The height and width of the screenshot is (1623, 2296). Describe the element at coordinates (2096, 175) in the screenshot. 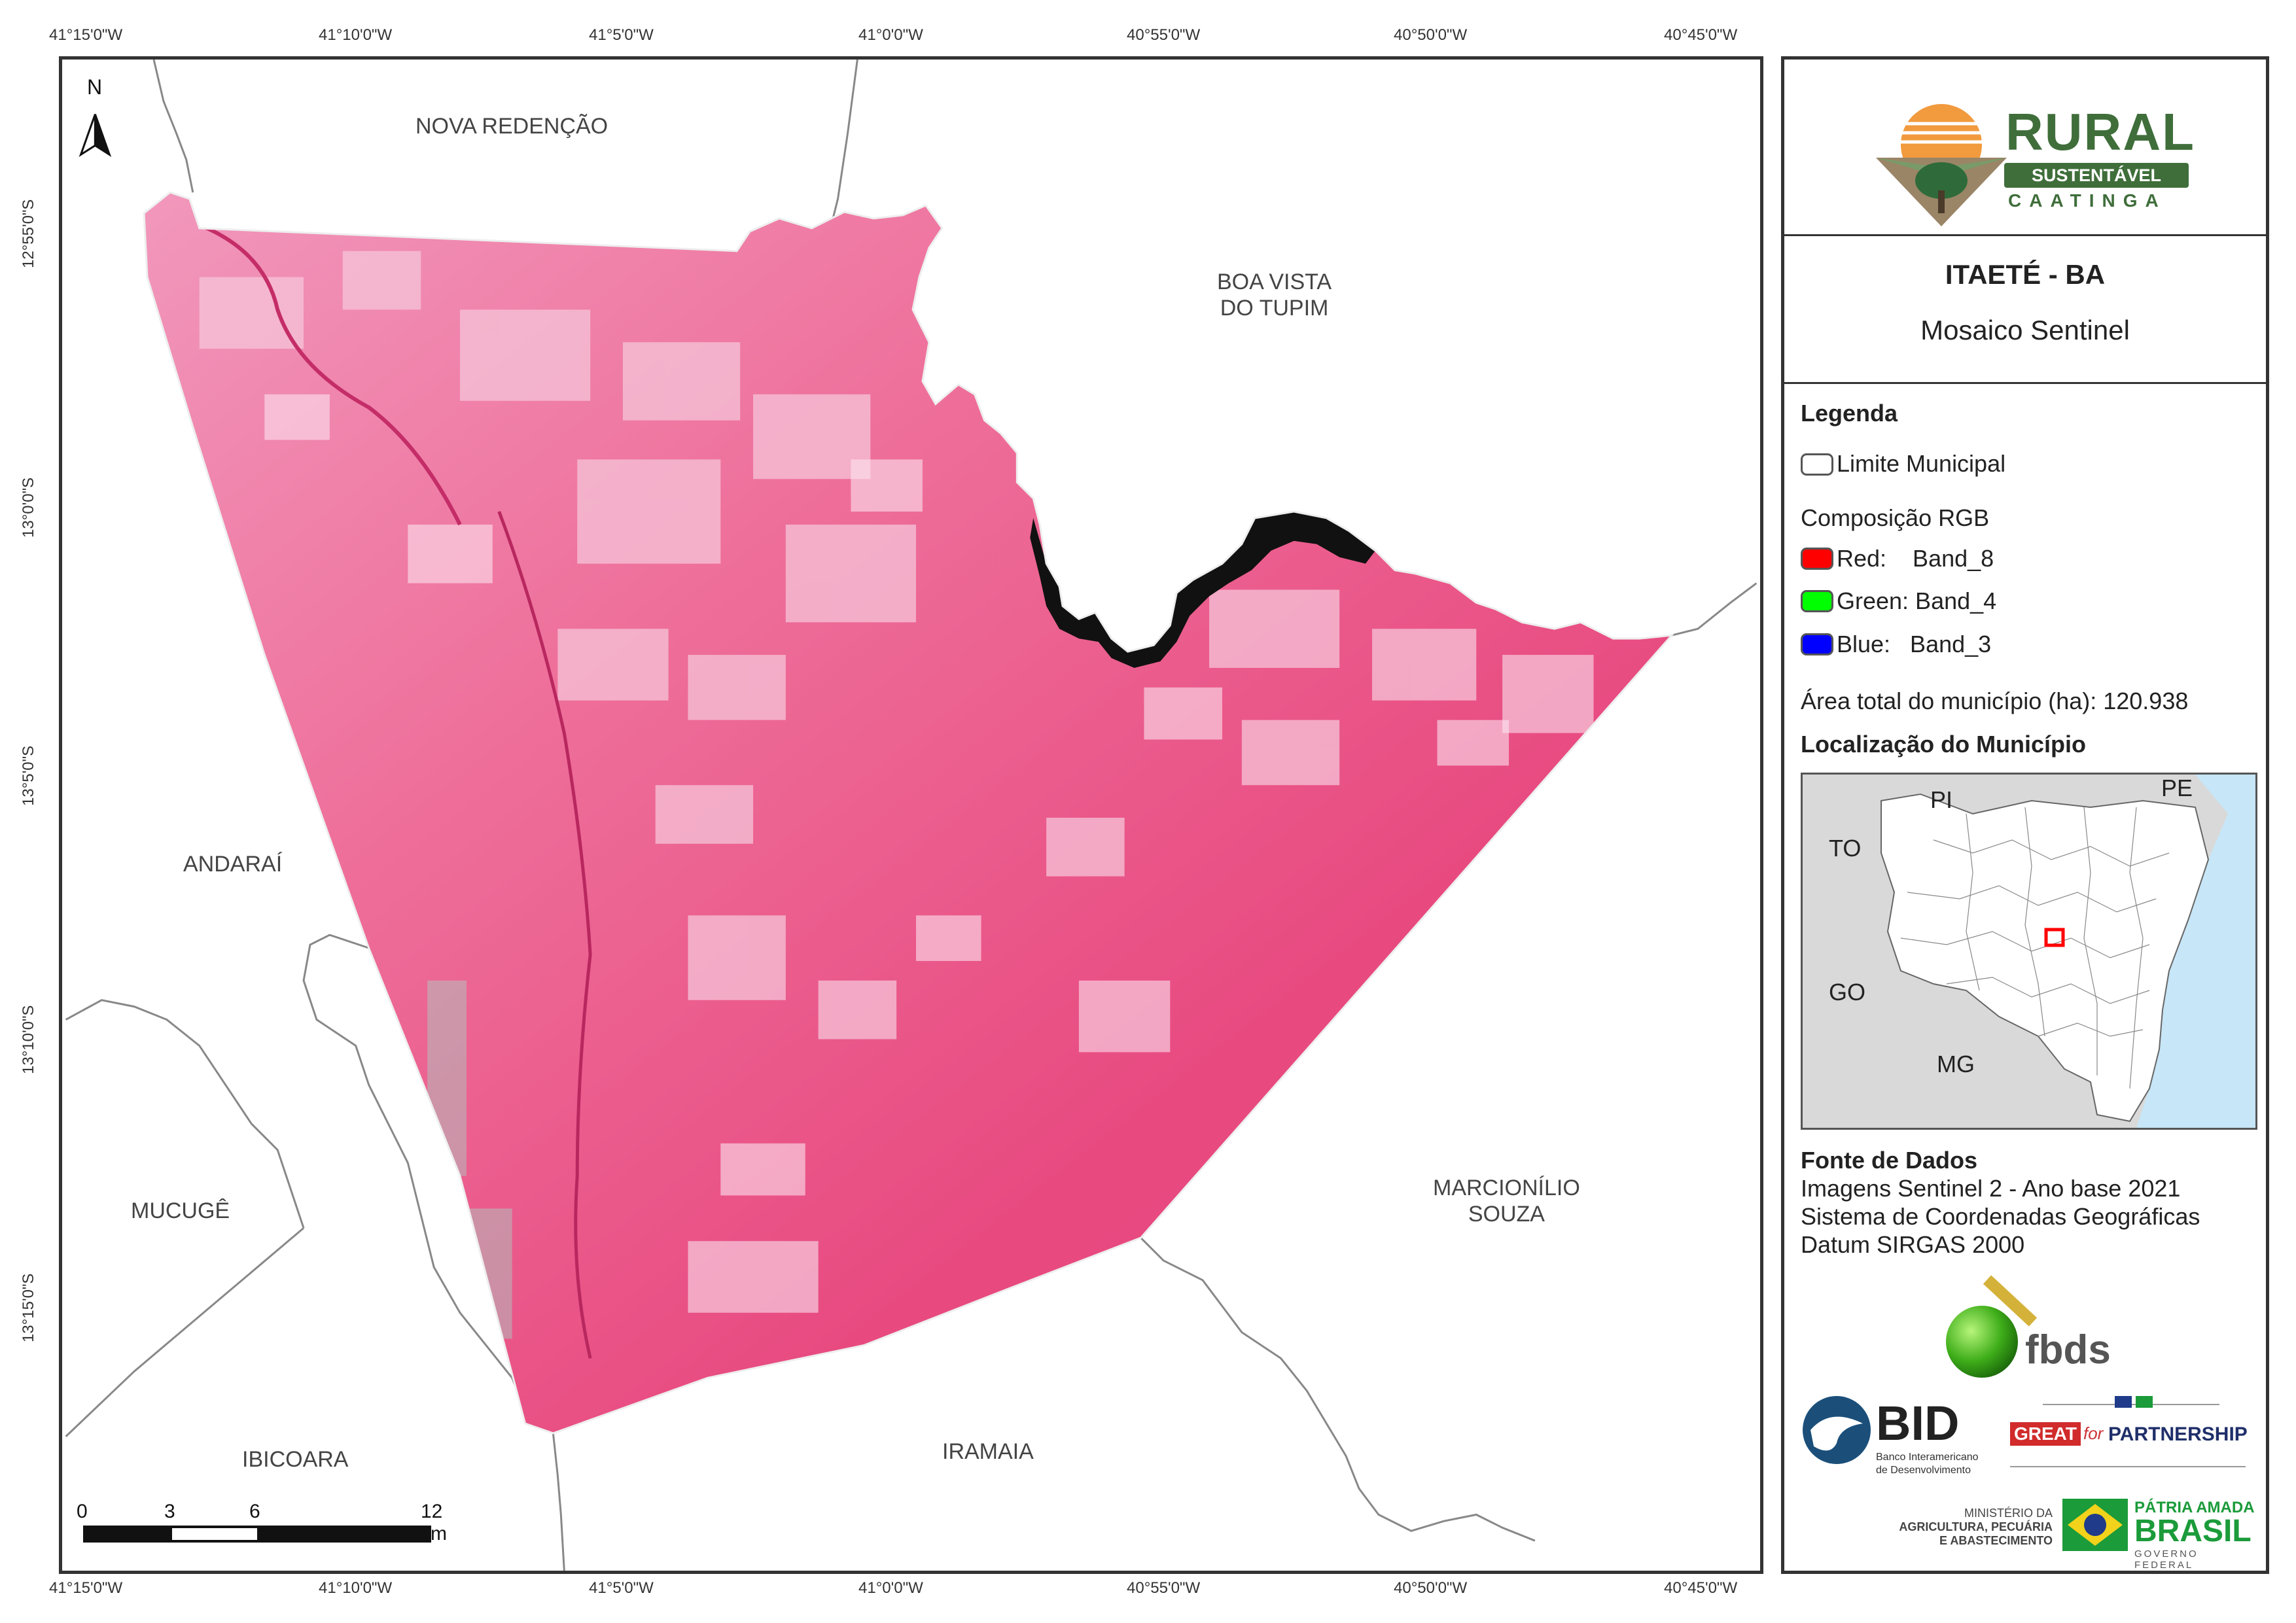

I see `logo-sustentavel-text: SUSTENTÁVEL` at that location.